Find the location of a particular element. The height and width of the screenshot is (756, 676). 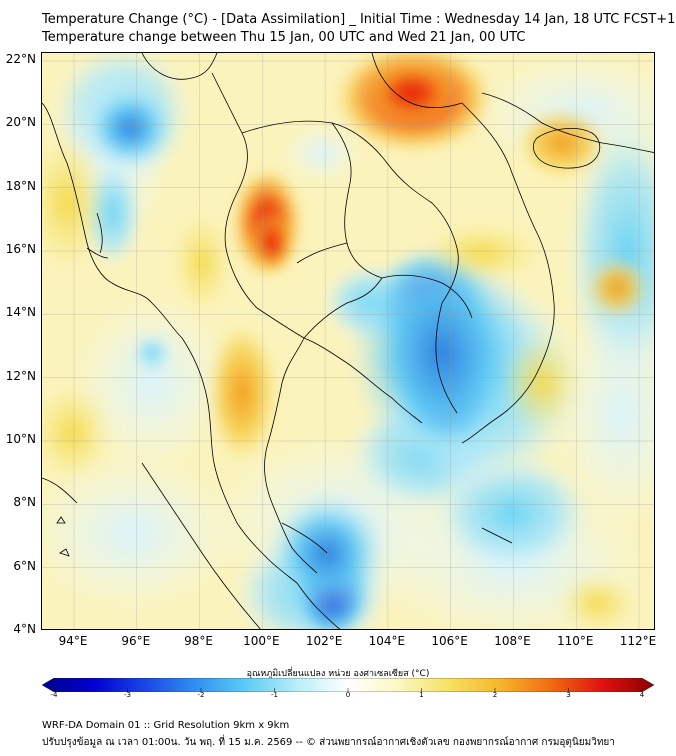

colorbar-tick-label: 0 is located at coordinates (348, 695).